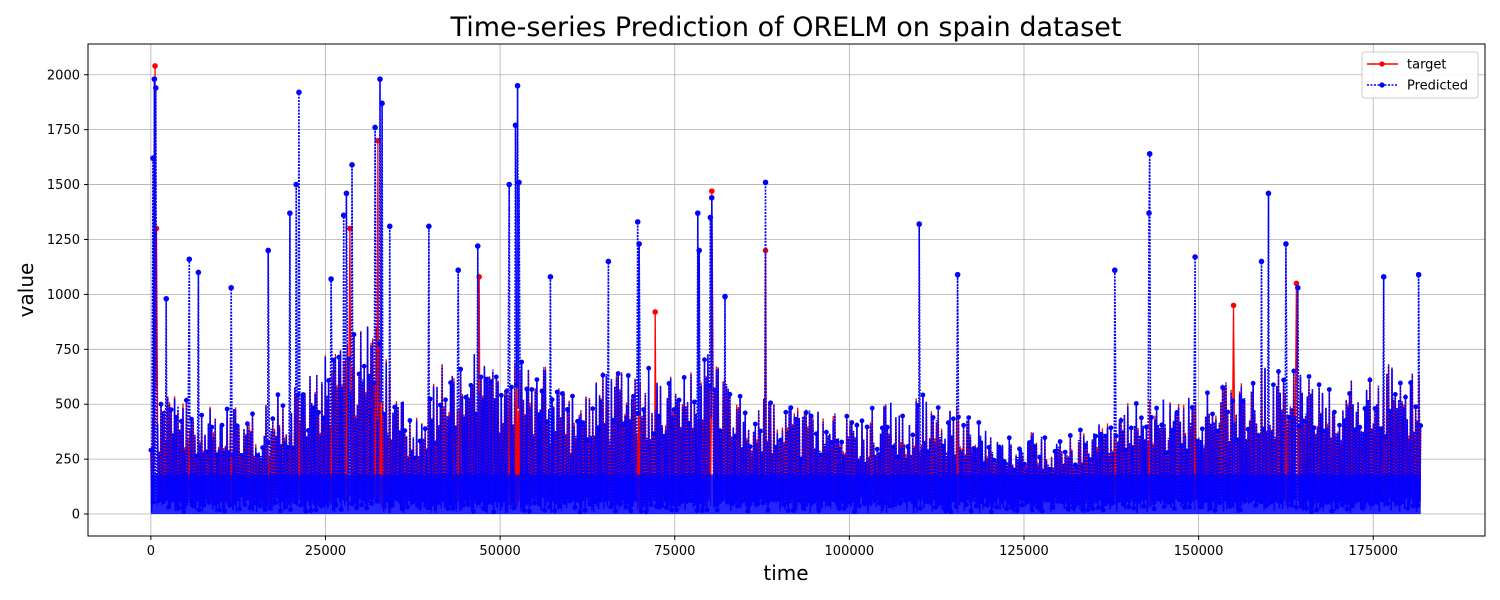 This screenshot has width=1500, height=600. Describe the element at coordinates (674, 551) in the screenshot. I see `x-tick-label: 75000` at that location.